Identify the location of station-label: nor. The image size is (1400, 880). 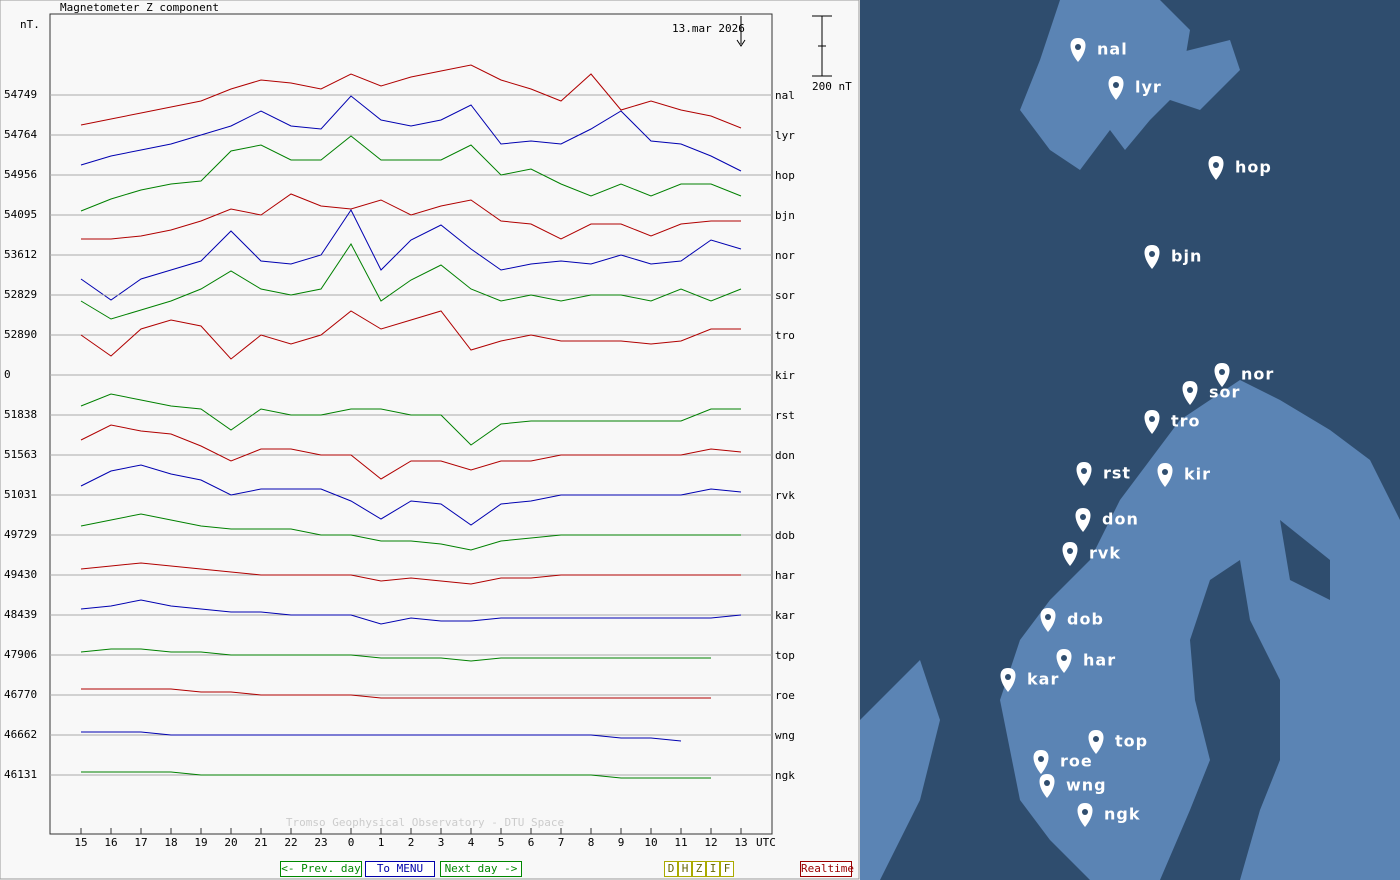
(785, 255).